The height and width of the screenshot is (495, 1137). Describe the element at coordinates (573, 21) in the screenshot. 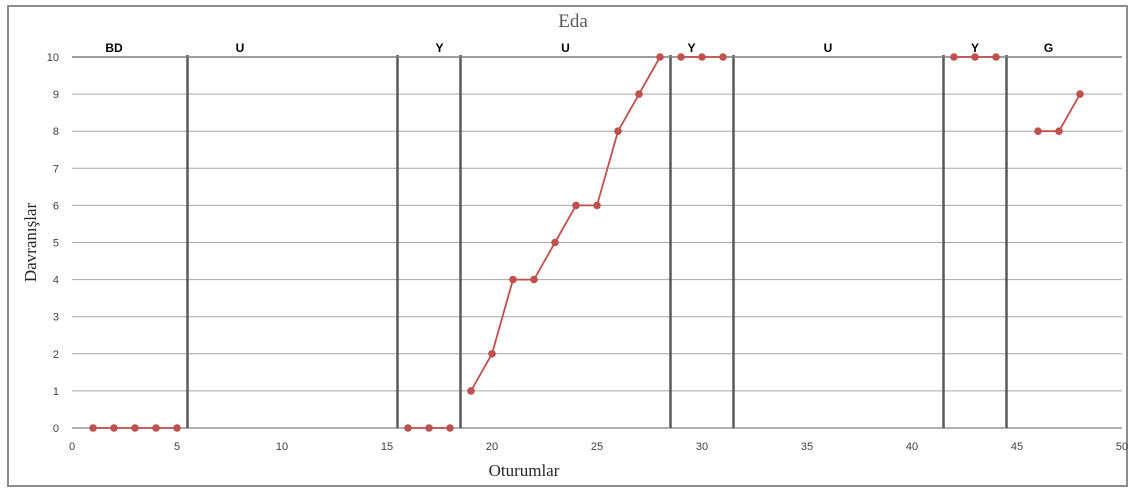

I see `chart-title: Eda` at that location.